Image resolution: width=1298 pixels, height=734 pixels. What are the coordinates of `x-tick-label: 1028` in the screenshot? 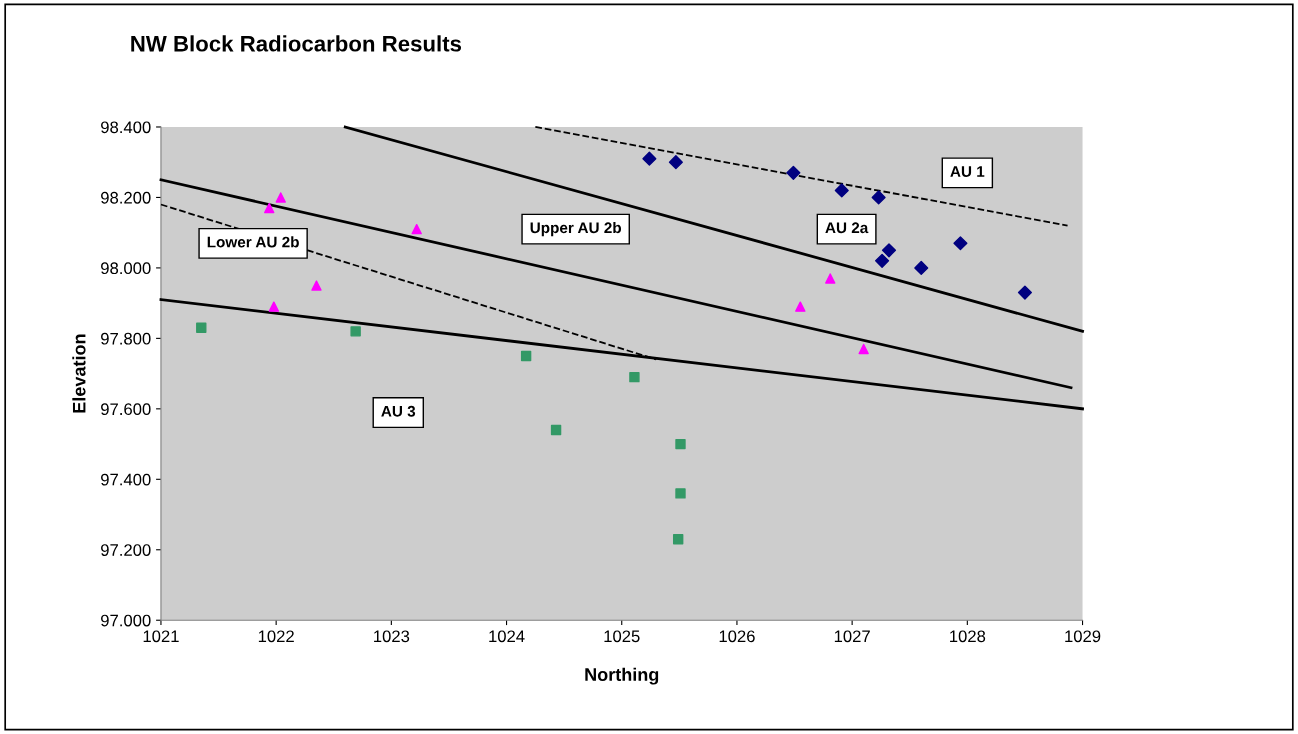 It's located at (968, 636).